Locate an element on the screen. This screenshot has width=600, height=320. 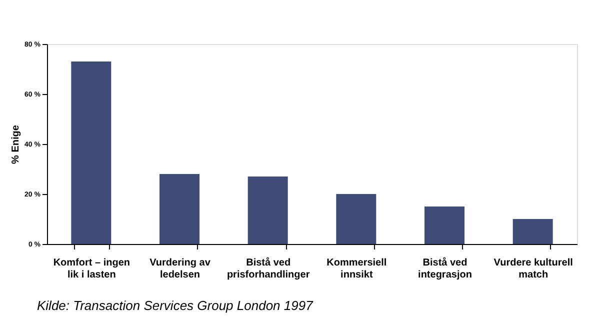
x-tick-label: Vurdering av ledelsen is located at coordinates (180, 269).